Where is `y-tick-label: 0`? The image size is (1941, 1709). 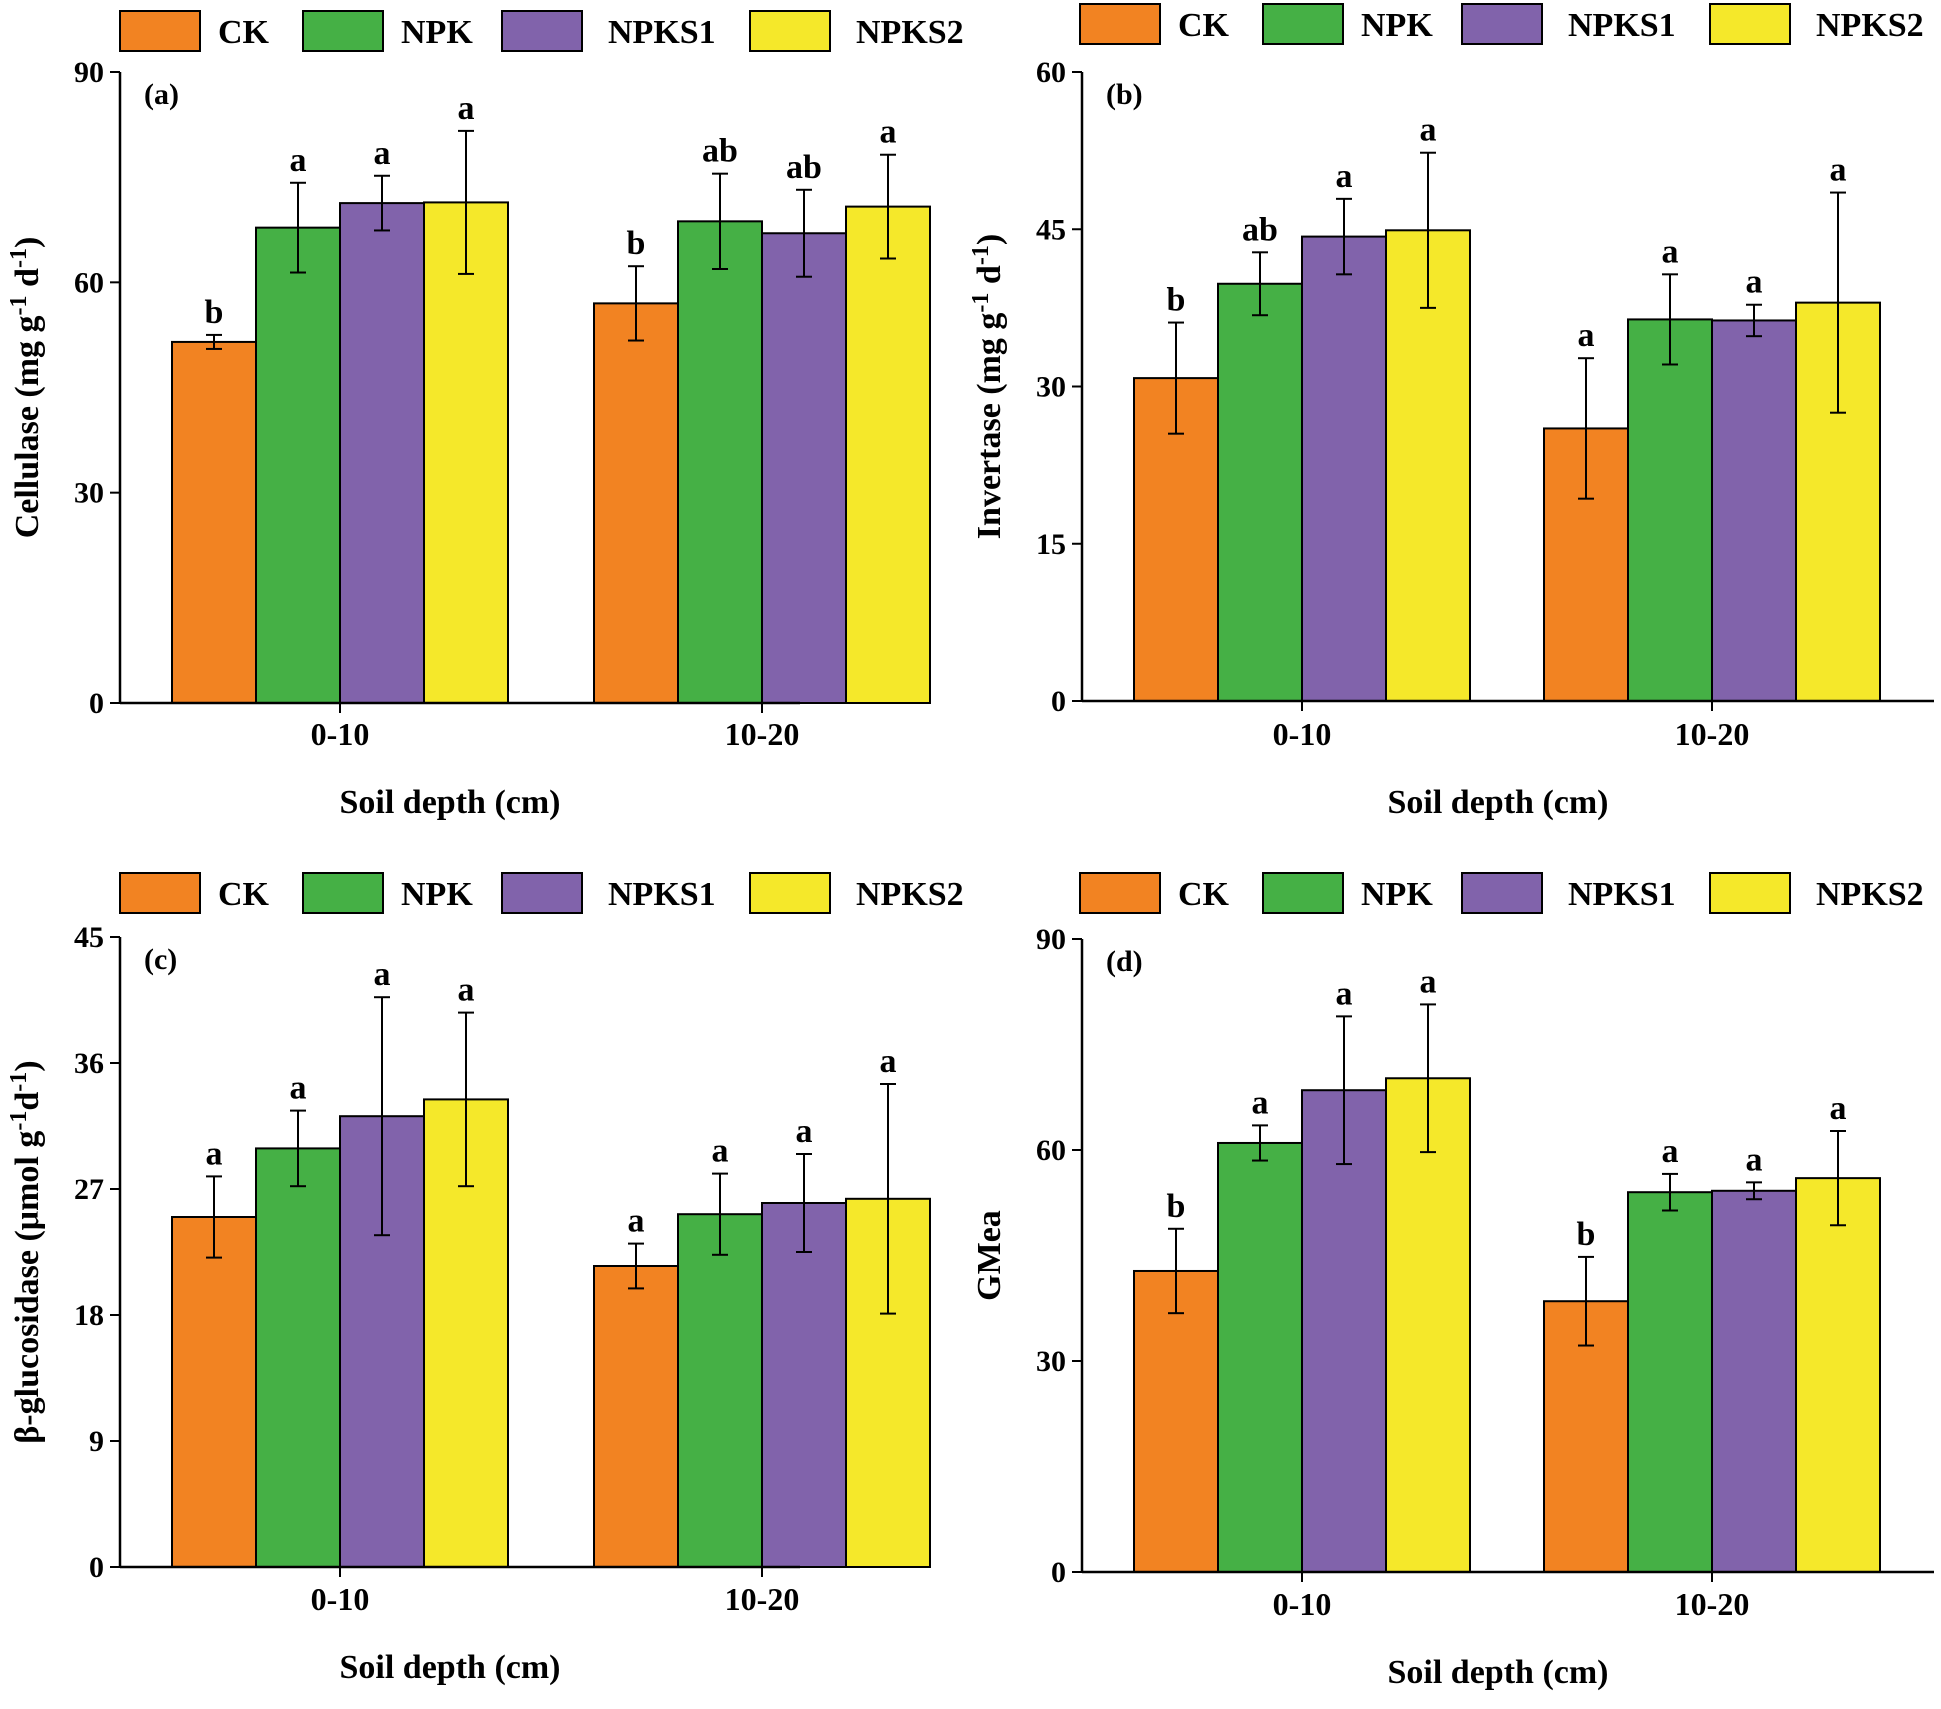
y-tick-label: 0 is located at coordinates (1058, 701).